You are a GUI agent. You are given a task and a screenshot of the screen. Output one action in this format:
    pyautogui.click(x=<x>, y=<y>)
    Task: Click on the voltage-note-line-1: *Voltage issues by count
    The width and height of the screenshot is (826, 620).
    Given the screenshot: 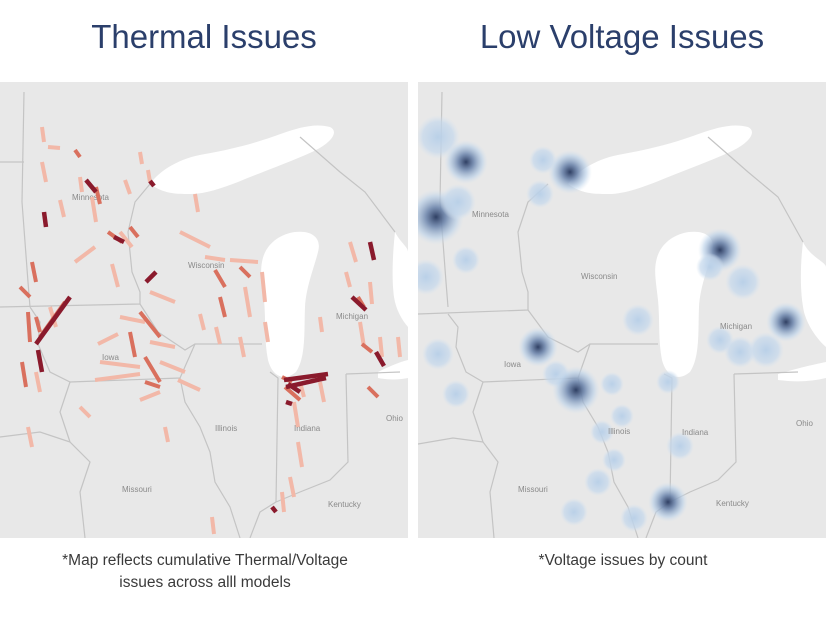 What is the action you would take?
    pyautogui.click(x=623, y=560)
    